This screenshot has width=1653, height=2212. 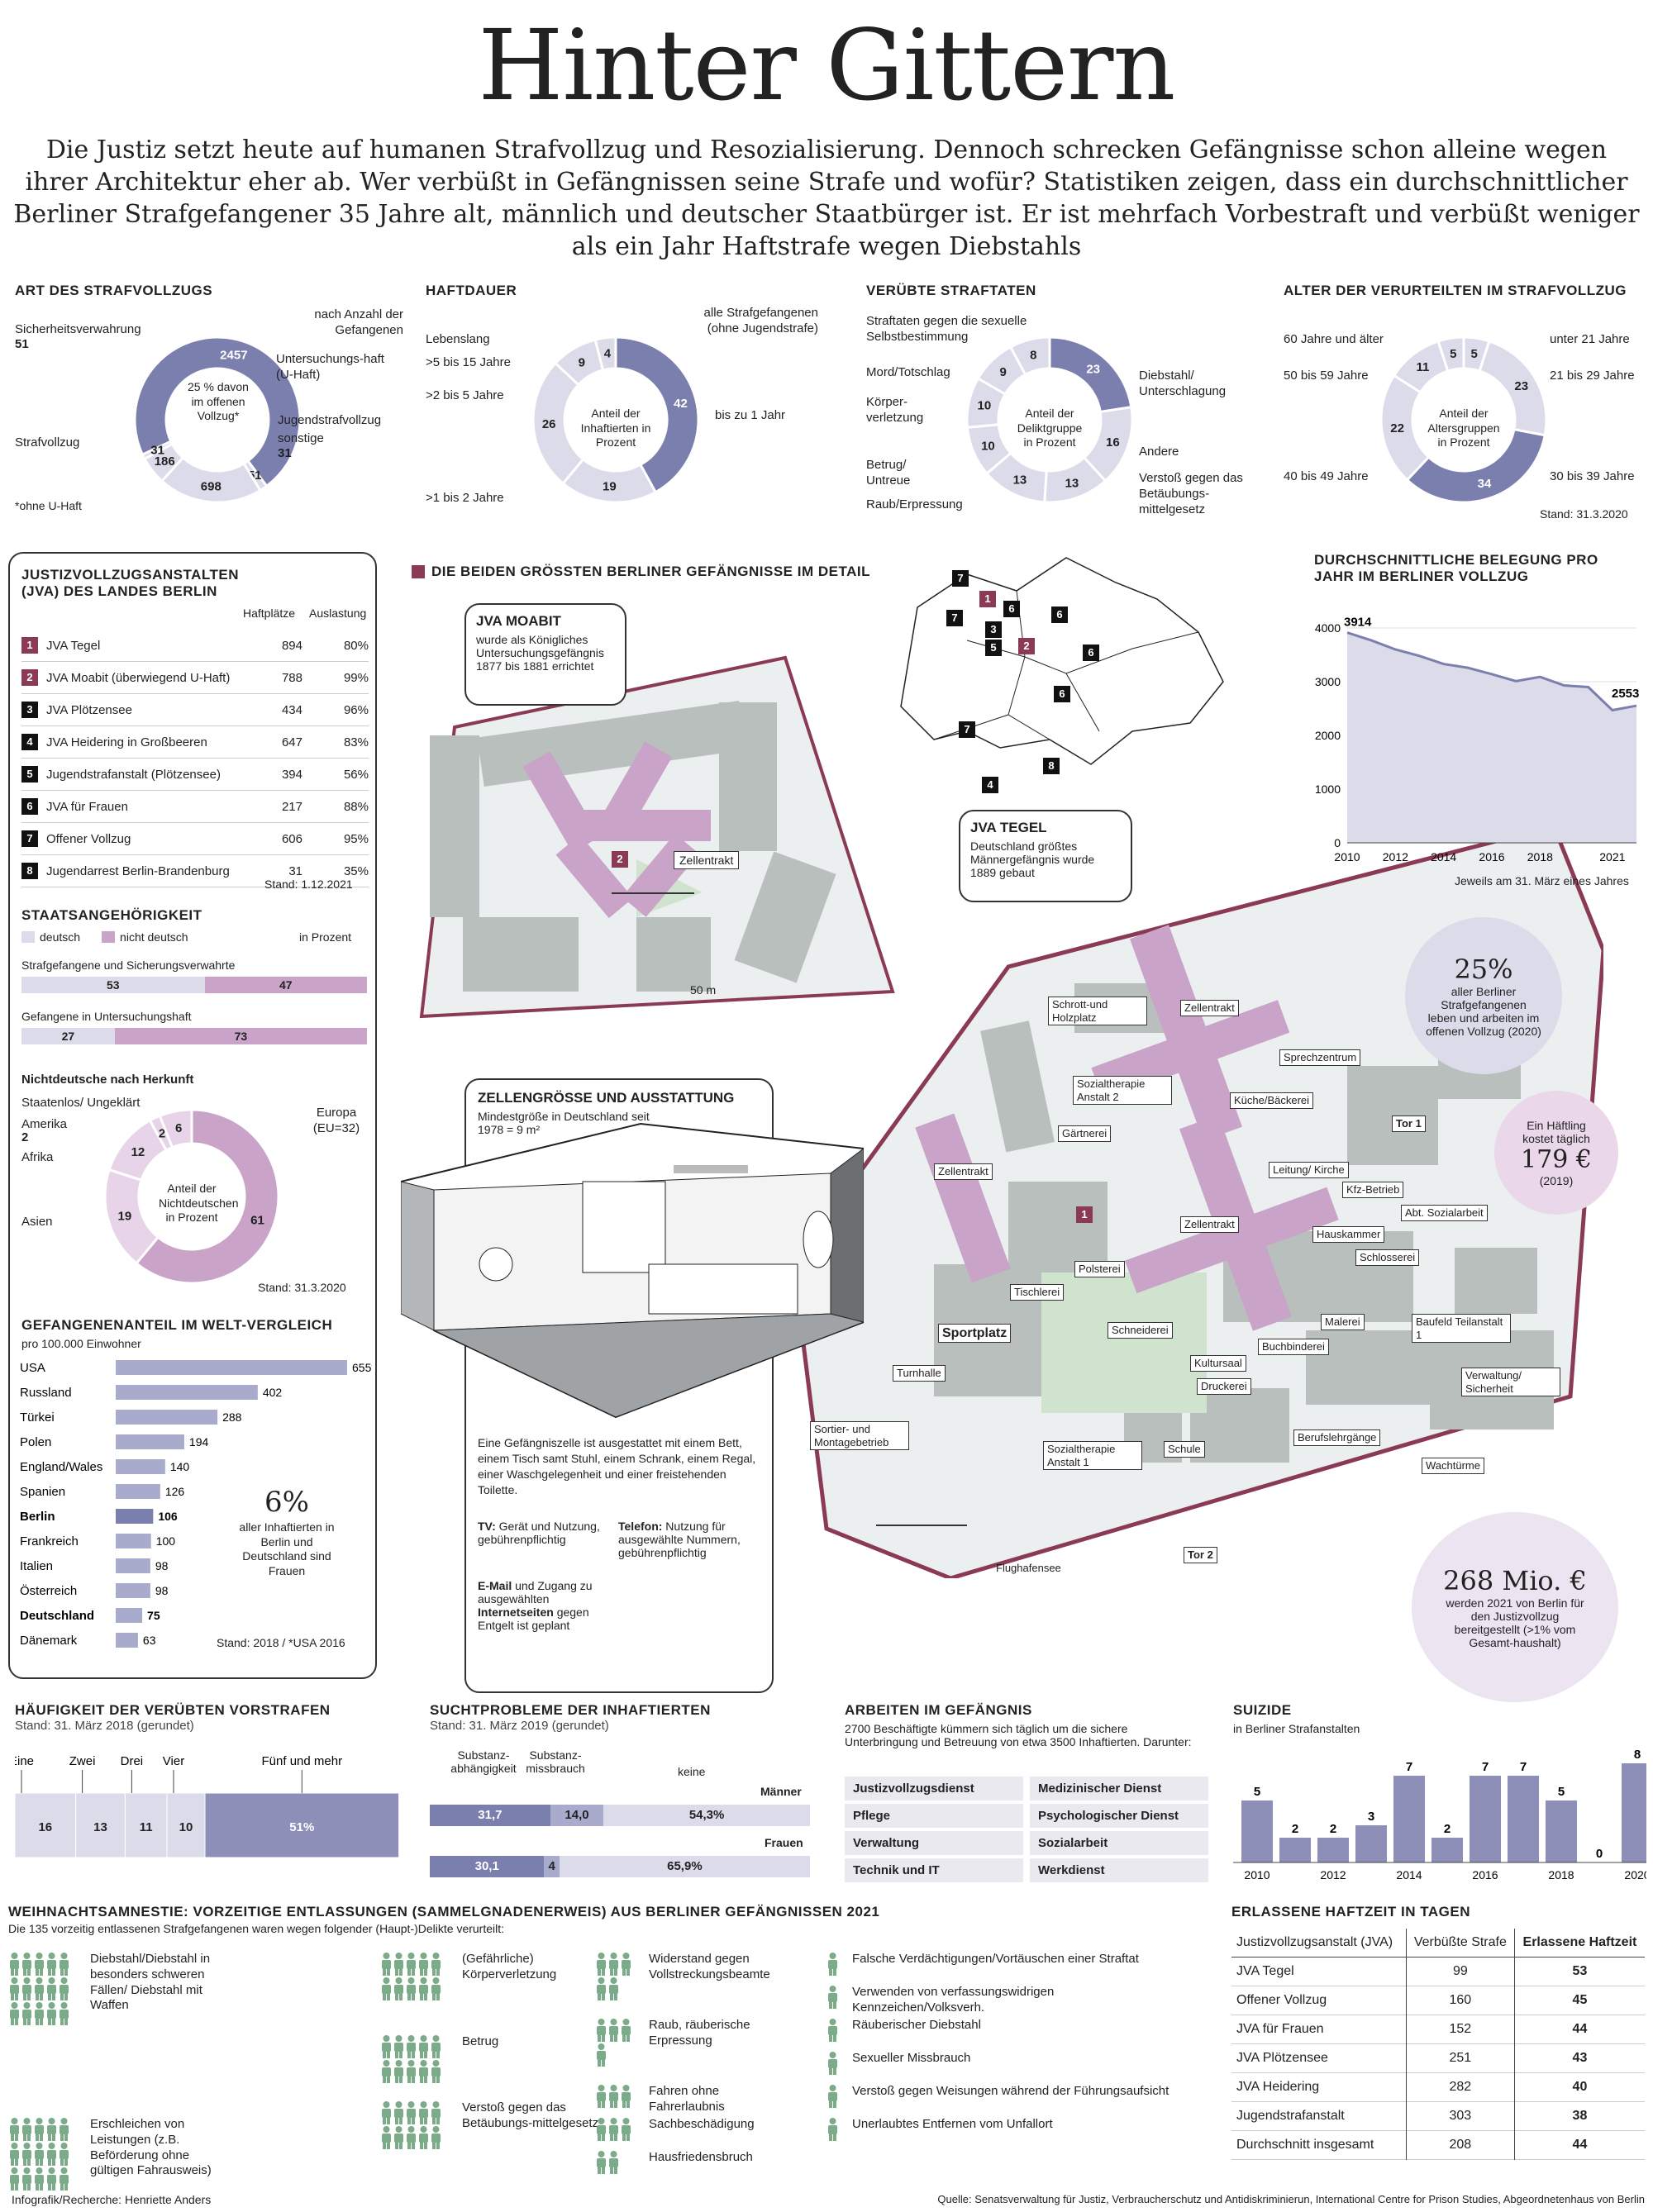 What do you see at coordinates (162, 1565) in the screenshot?
I see `welt-value: 98` at bounding box center [162, 1565].